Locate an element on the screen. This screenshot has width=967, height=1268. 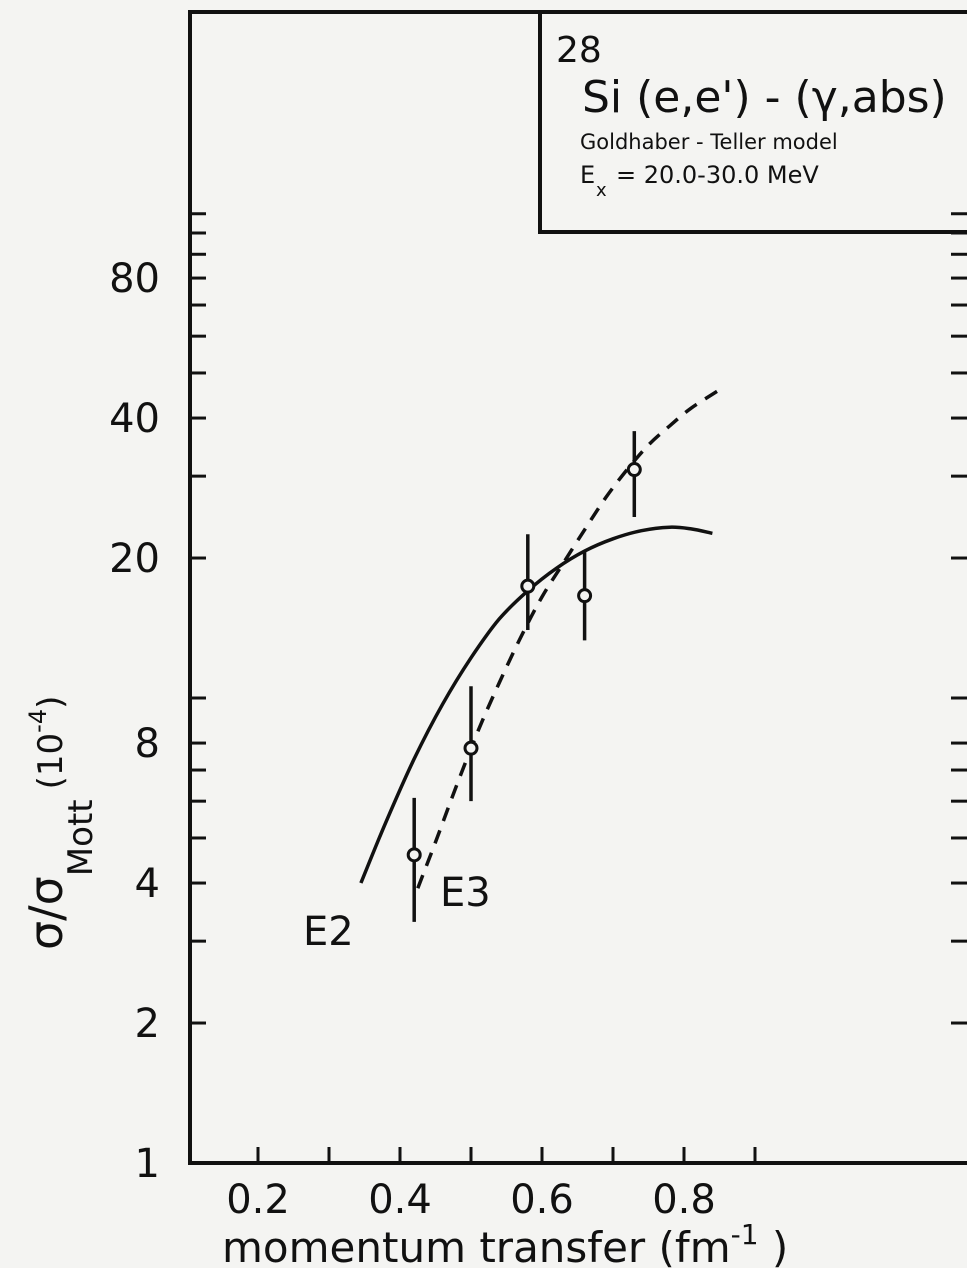
ex-label: E is located at coordinates (587, 175).